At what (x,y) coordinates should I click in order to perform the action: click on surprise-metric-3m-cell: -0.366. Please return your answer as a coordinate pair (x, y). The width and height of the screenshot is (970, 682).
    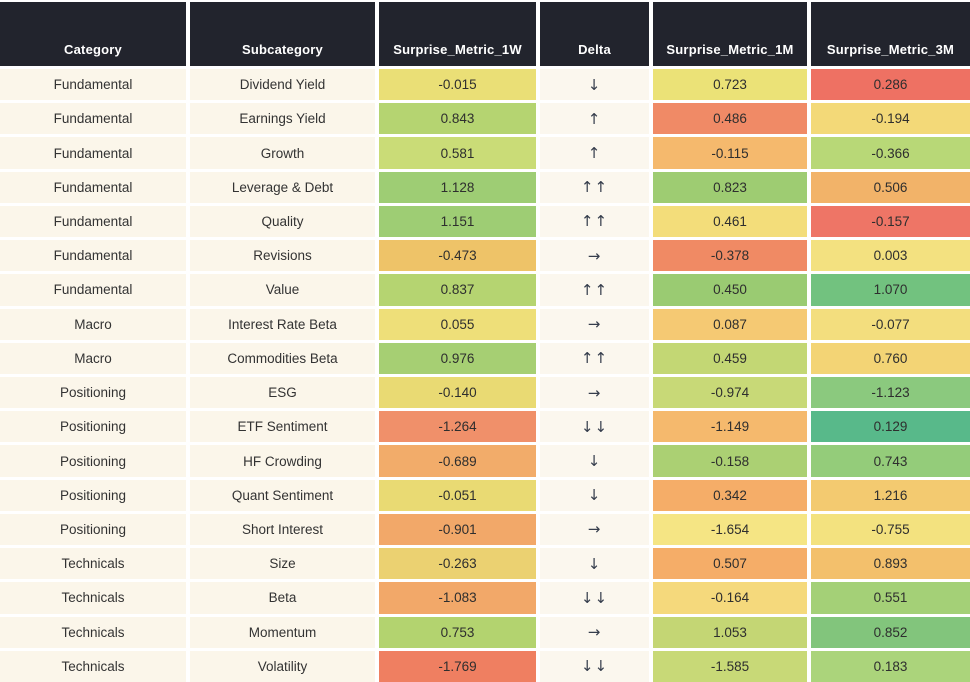
    Looking at the image, I should click on (890, 153).